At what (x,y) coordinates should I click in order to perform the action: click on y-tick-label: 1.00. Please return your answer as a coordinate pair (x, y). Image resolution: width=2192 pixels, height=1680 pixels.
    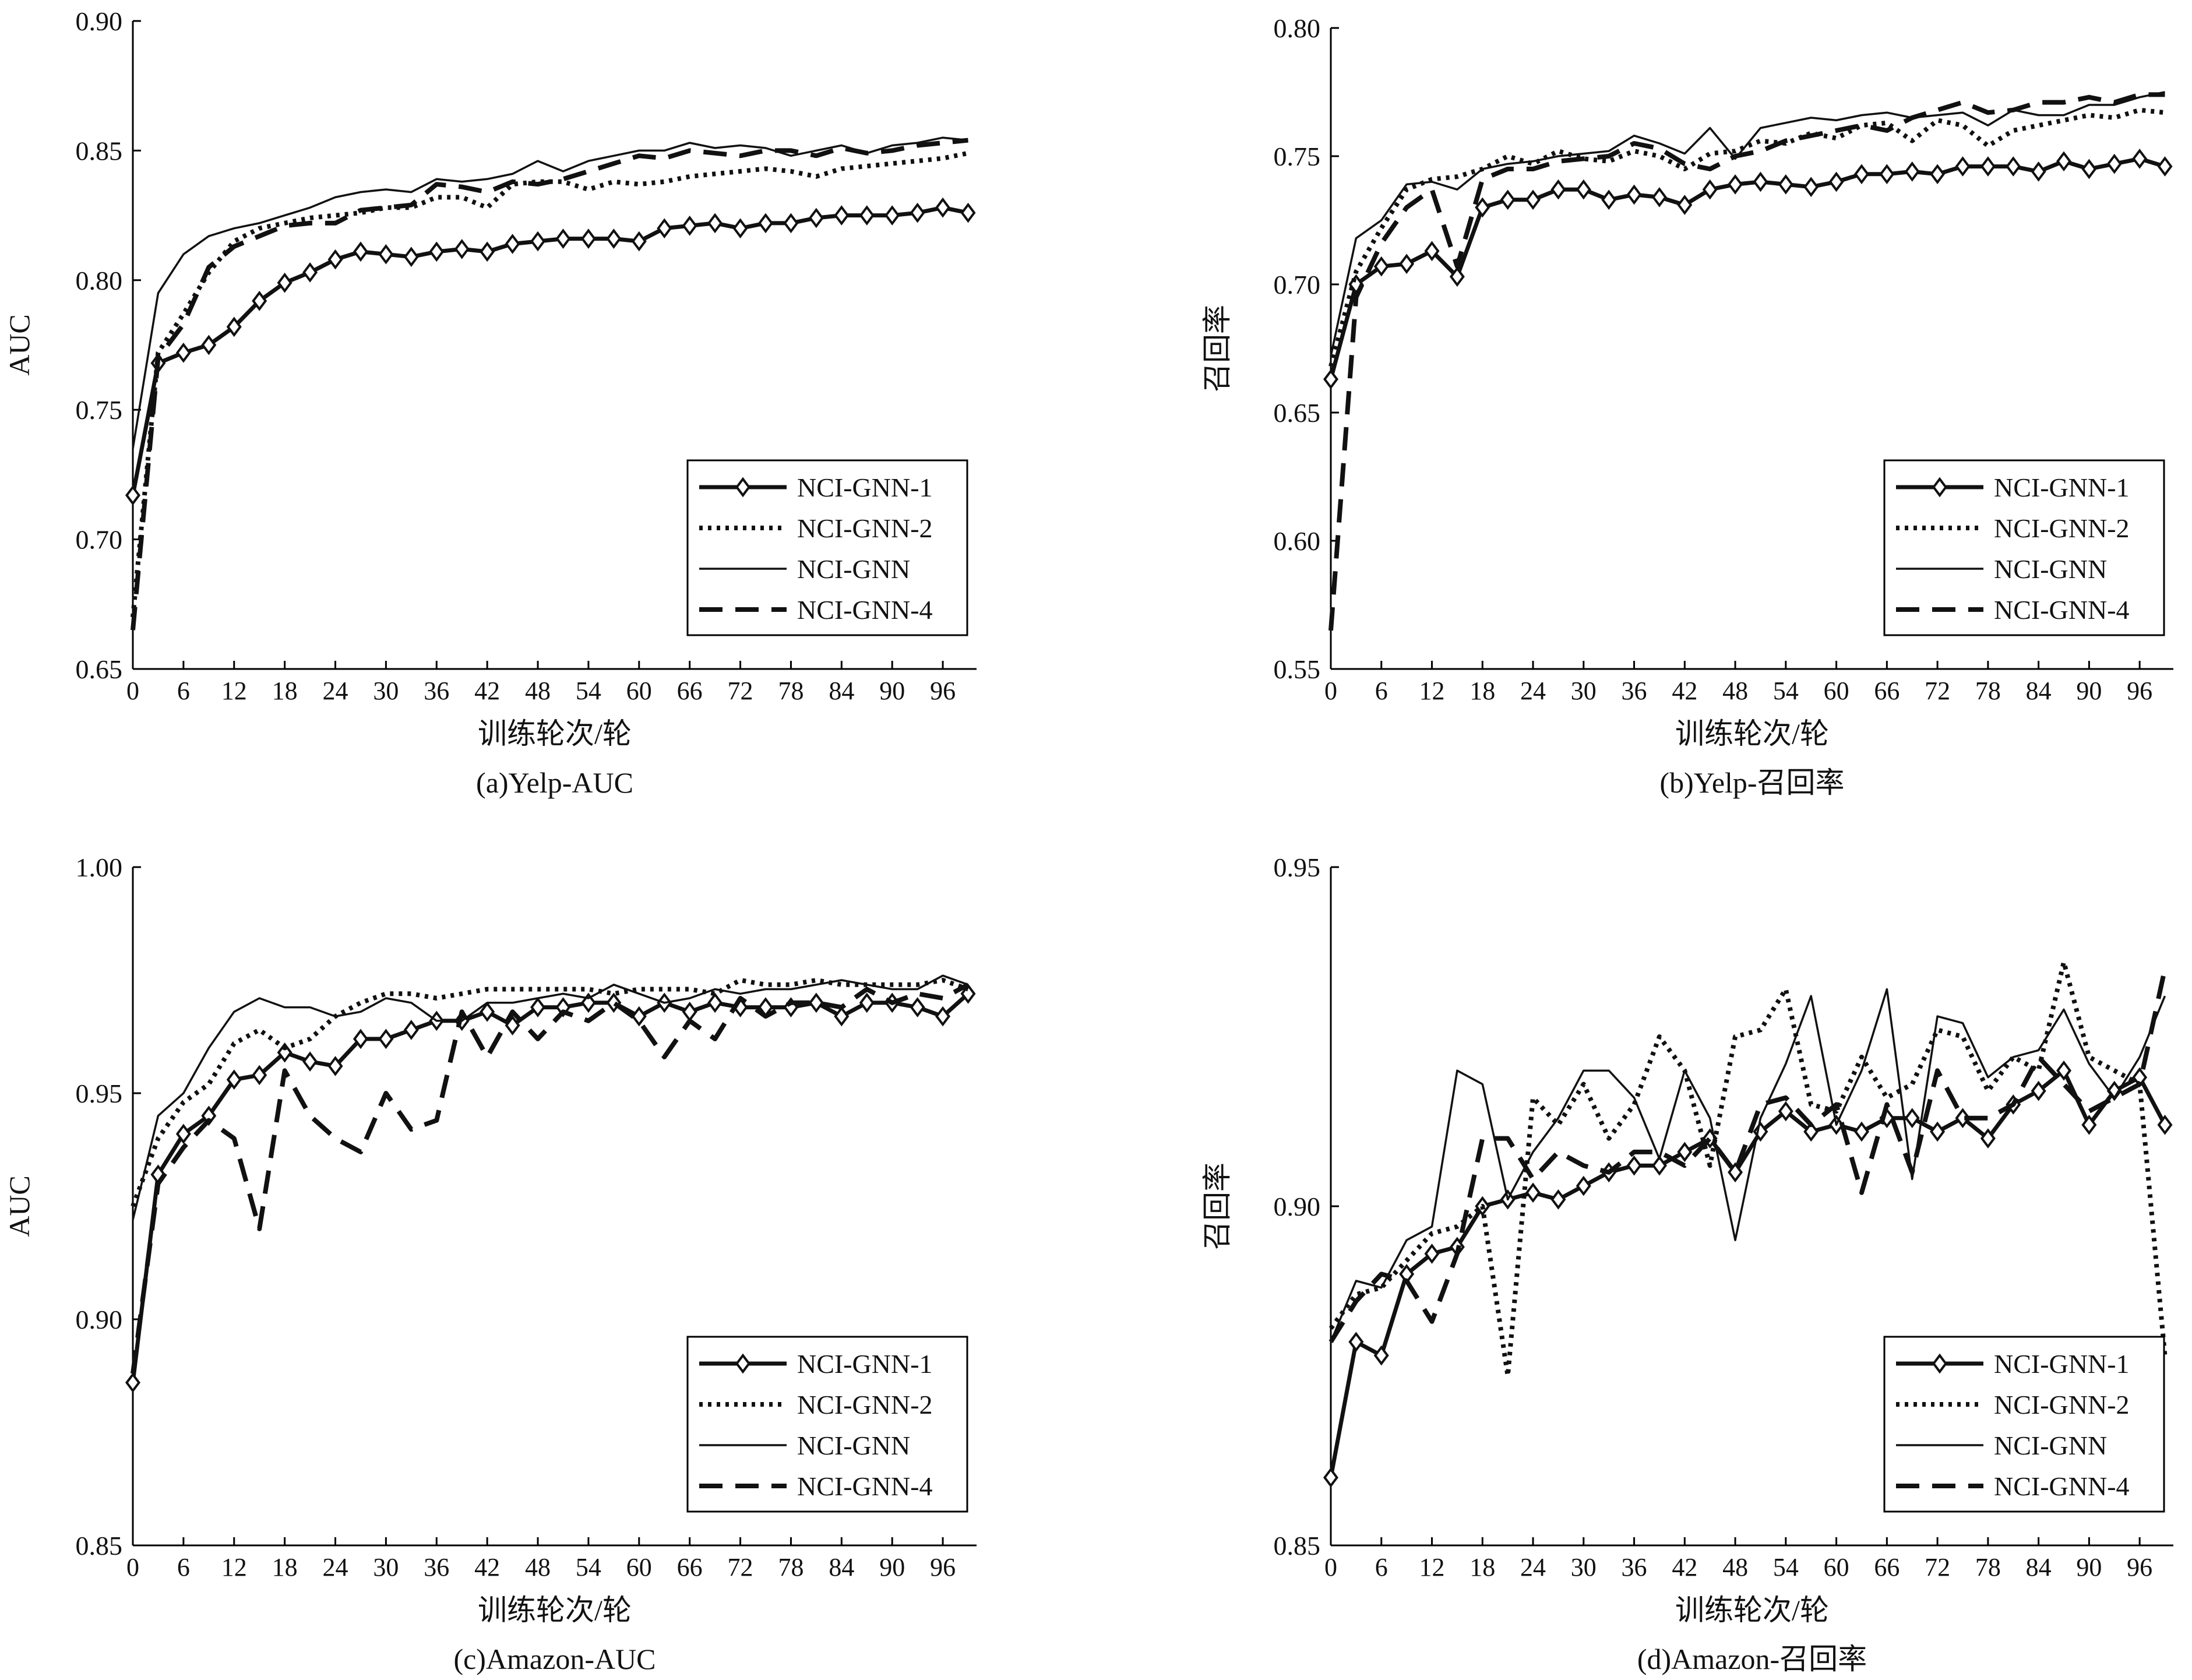
    Looking at the image, I should click on (99, 867).